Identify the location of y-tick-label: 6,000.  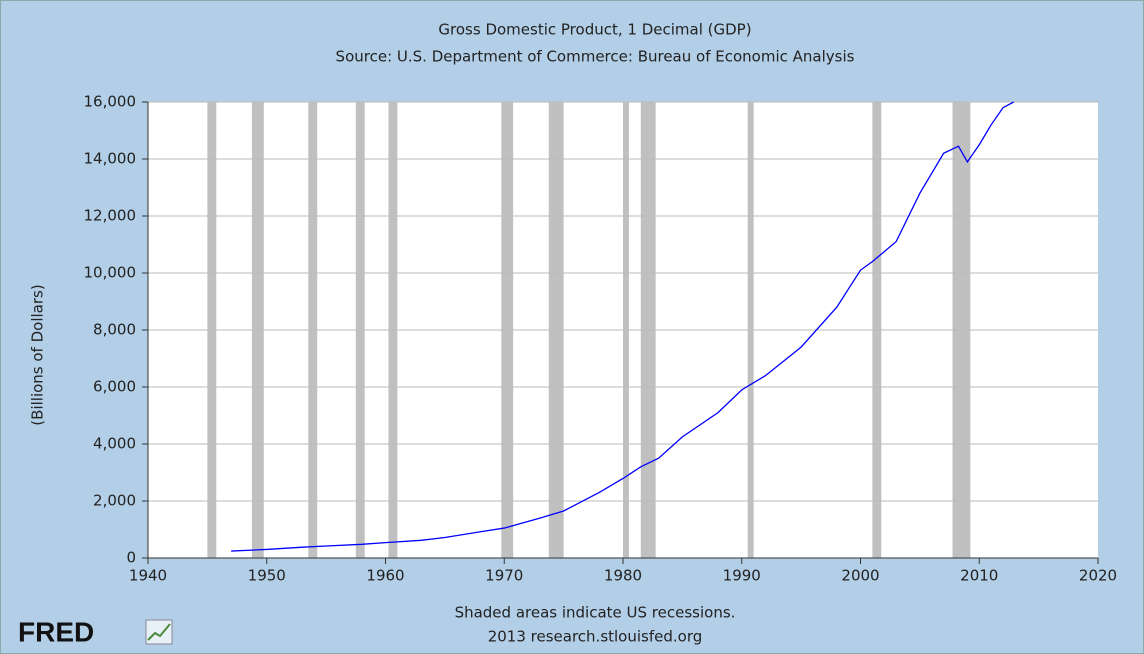
(114, 387).